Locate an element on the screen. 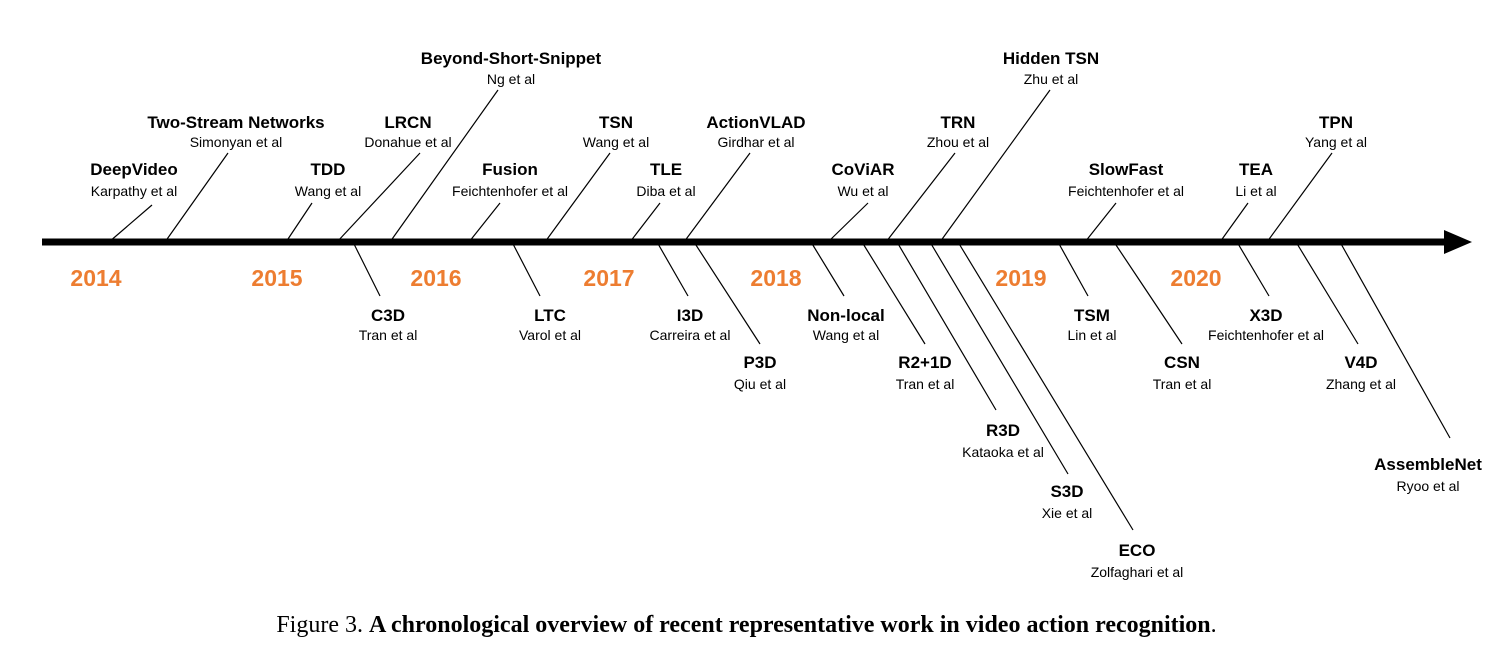 This screenshot has height=653, width=1493. method-name: CSN is located at coordinates (1182, 362).